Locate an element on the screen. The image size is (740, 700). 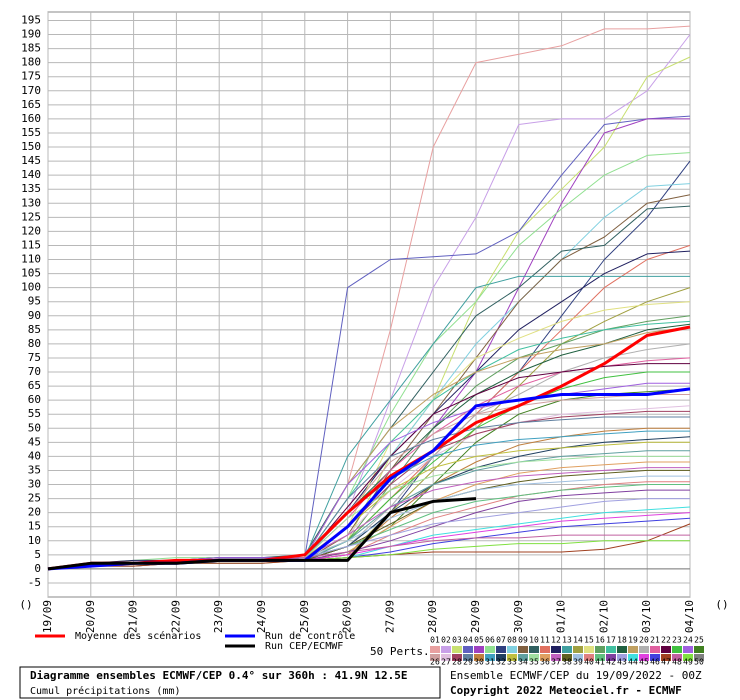
y-tick-label: 105 is located at coordinates (31, 273).